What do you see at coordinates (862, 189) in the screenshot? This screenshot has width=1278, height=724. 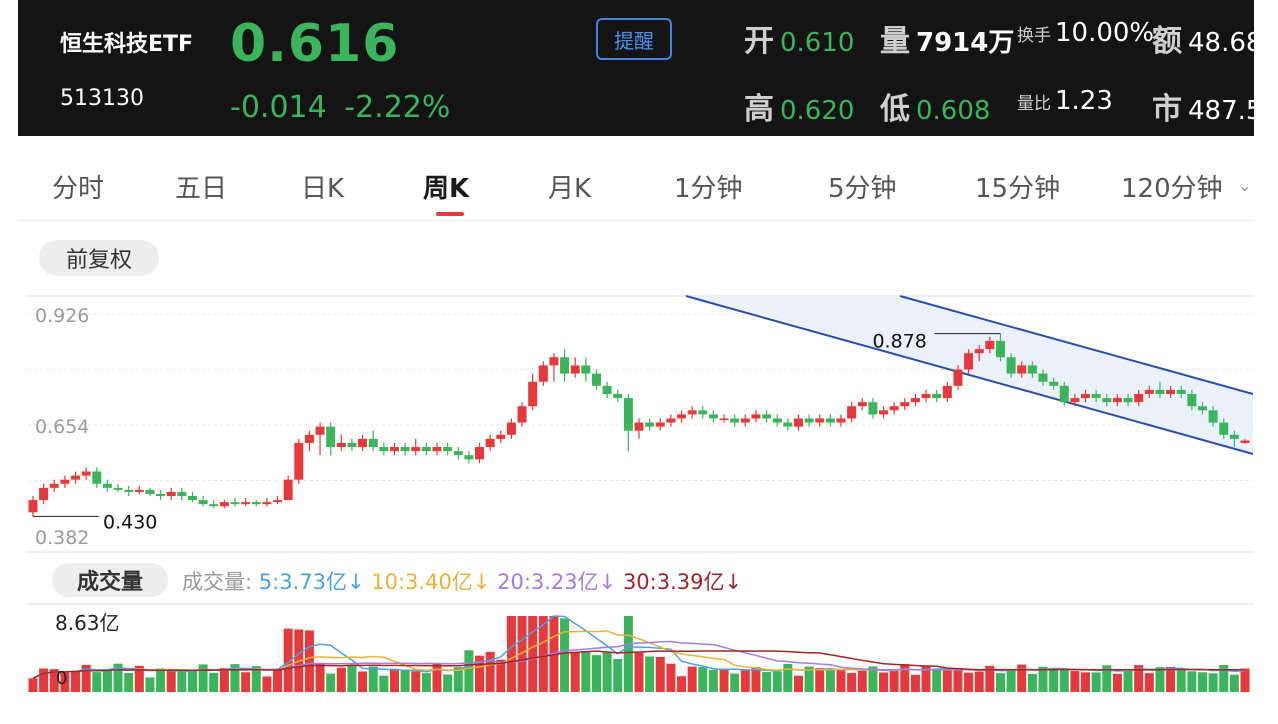 I see `tab-5min: 5分钟` at bounding box center [862, 189].